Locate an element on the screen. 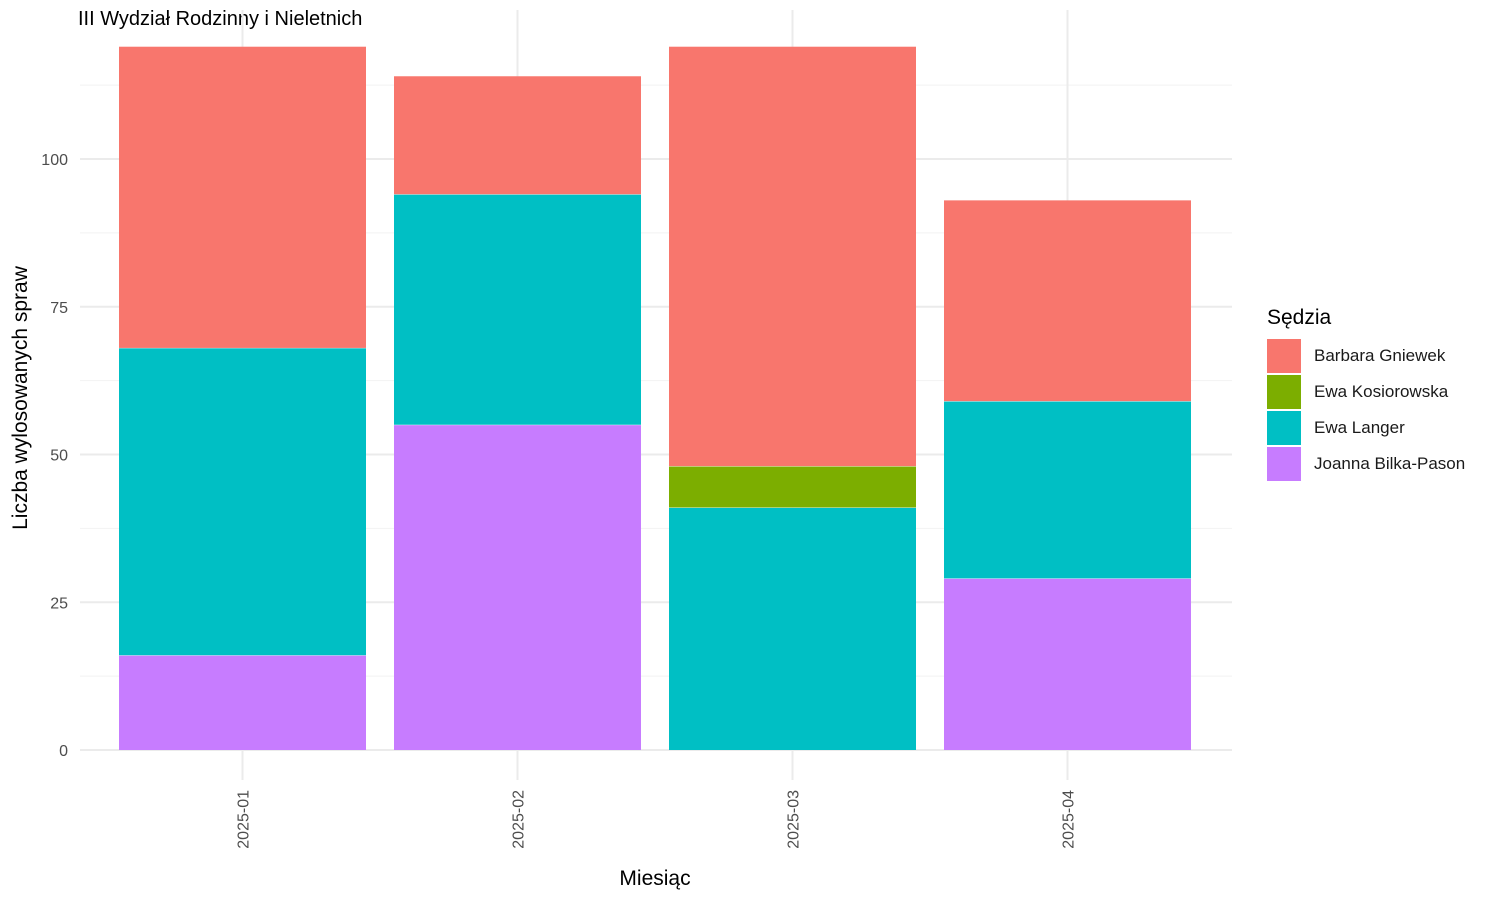  x-tick-label: 2025-01 is located at coordinates (244, 819).